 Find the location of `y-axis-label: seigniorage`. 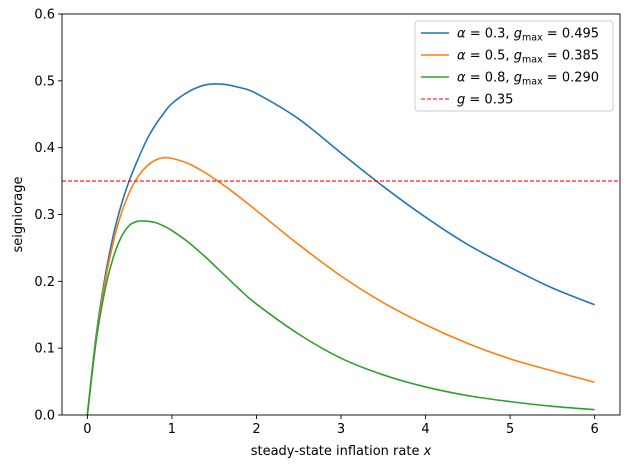

y-axis-label: seigniorage is located at coordinates (18, 214).